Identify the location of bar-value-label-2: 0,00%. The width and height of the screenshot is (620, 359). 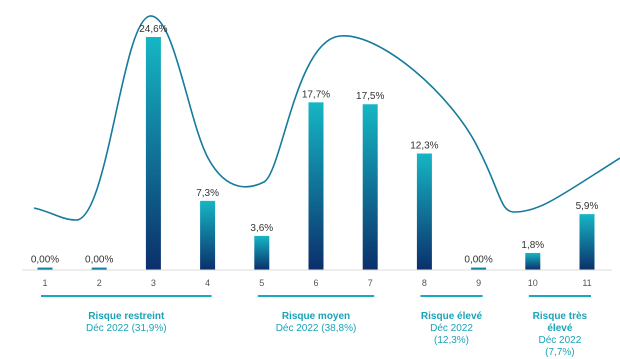
(99, 260).